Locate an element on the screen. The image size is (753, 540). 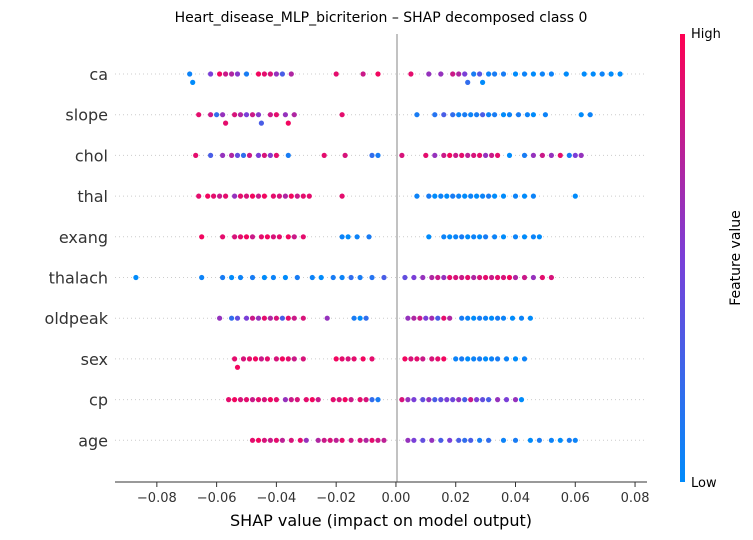
feature-label: sex is located at coordinates (94, 359).